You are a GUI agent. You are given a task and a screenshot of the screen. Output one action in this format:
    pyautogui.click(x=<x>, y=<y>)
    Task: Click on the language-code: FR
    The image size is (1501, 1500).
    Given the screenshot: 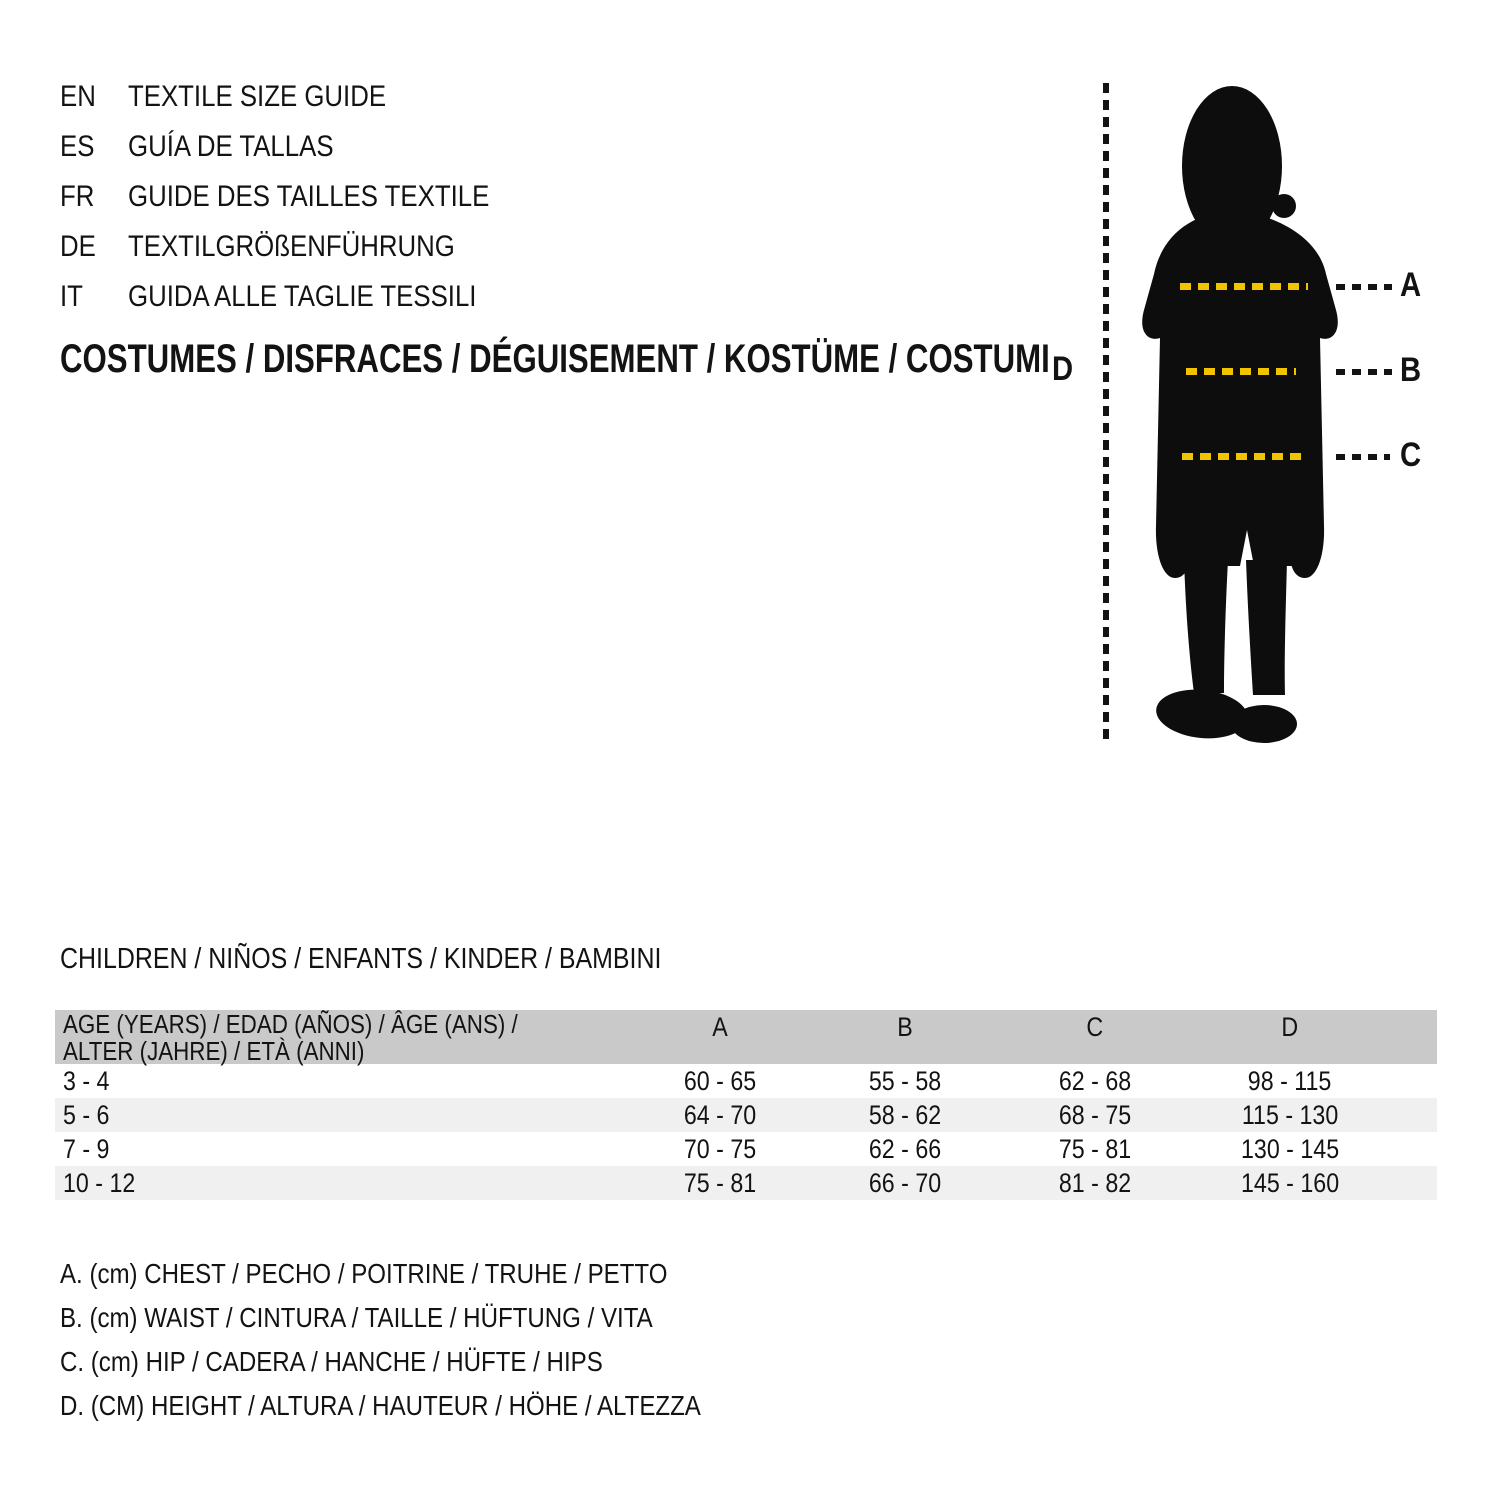 What is the action you would take?
    pyautogui.click(x=77, y=196)
    